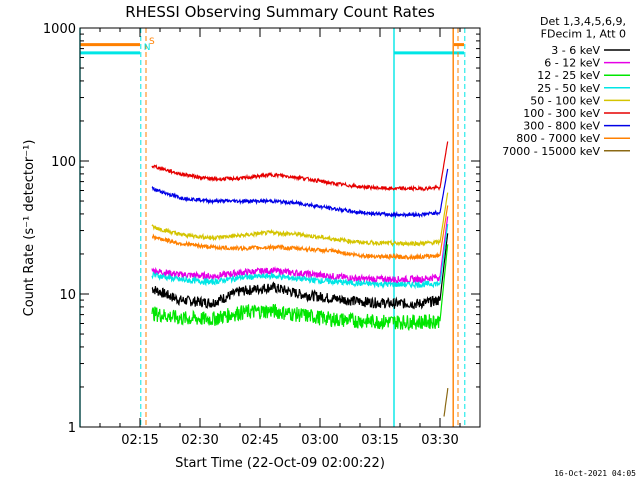 This screenshot has width=640, height=480. I want to click on x-tick-label: 02:15, so click(139, 440).